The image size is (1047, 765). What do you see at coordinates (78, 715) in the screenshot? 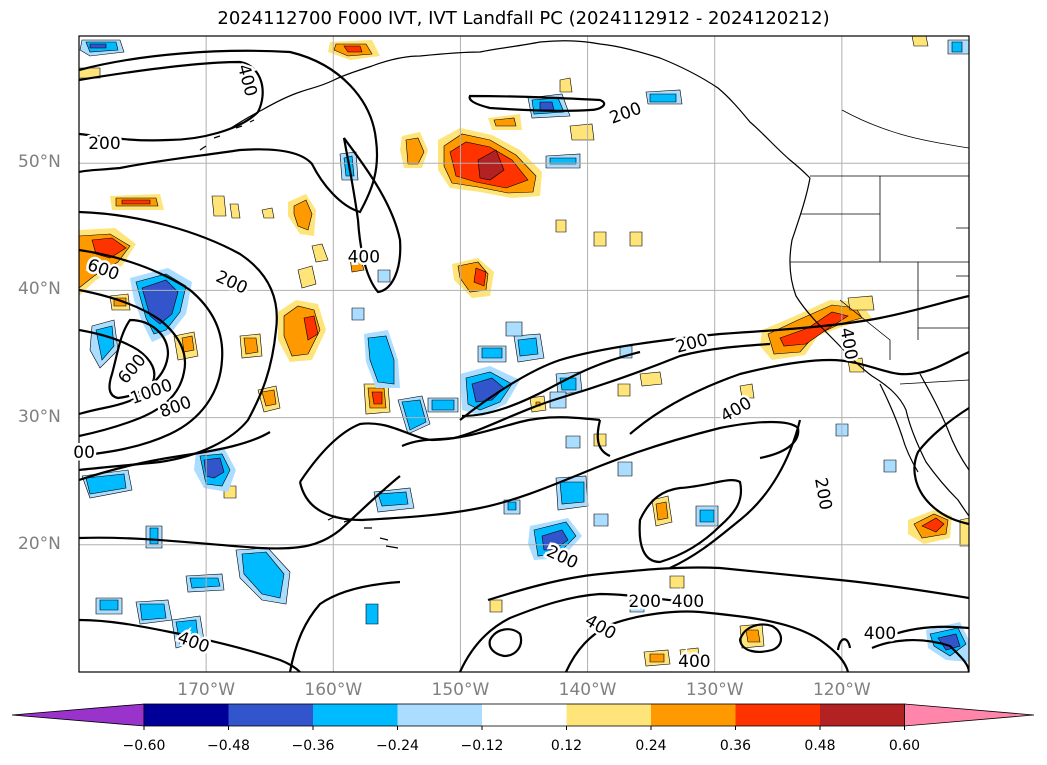
I see `colorbar-extend-low` at bounding box center [78, 715].